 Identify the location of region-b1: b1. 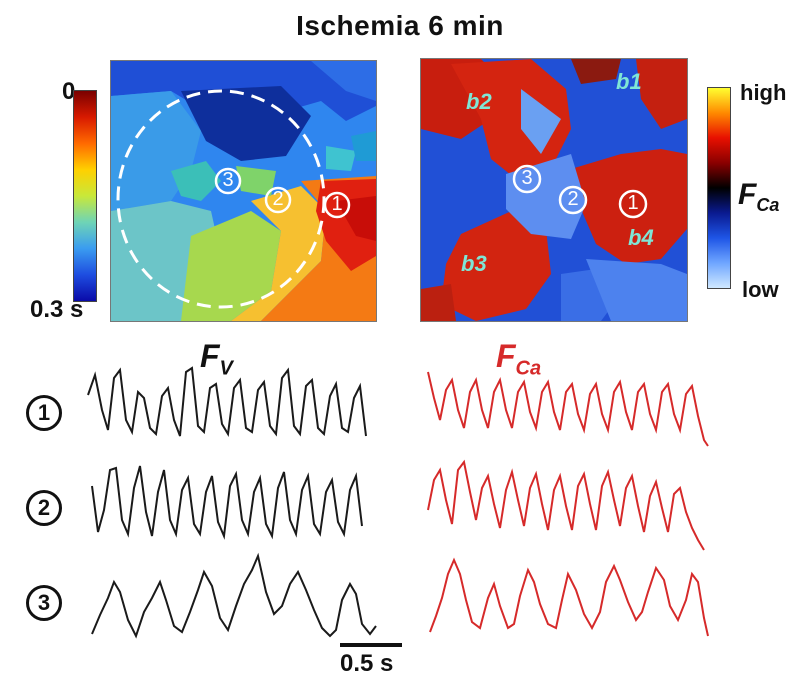
(629, 81).